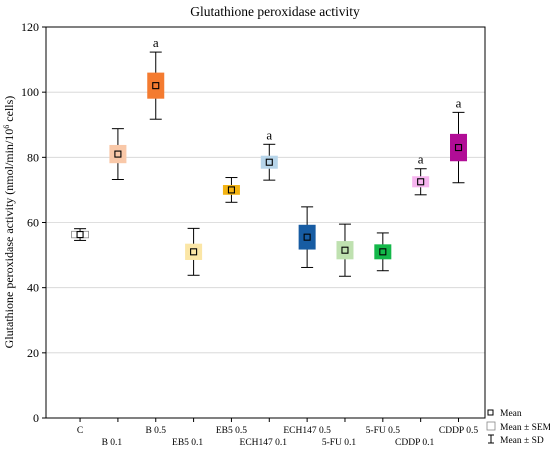 The height and width of the screenshot is (457, 550). I want to click on x-tick-label: EB5 0.5, so click(231, 431).